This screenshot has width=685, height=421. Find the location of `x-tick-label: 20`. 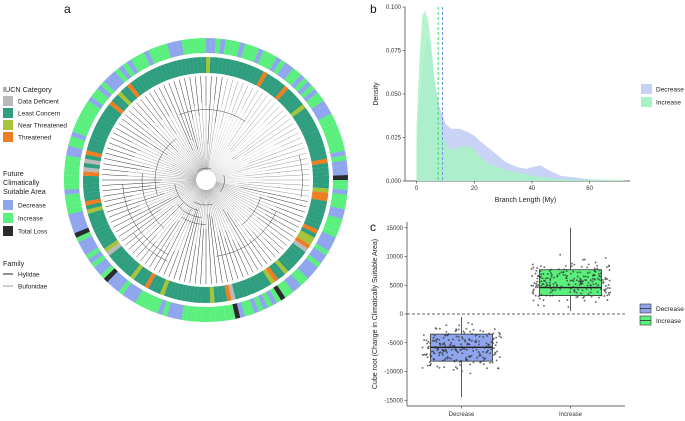

x-tick-label: 20 is located at coordinates (474, 189).